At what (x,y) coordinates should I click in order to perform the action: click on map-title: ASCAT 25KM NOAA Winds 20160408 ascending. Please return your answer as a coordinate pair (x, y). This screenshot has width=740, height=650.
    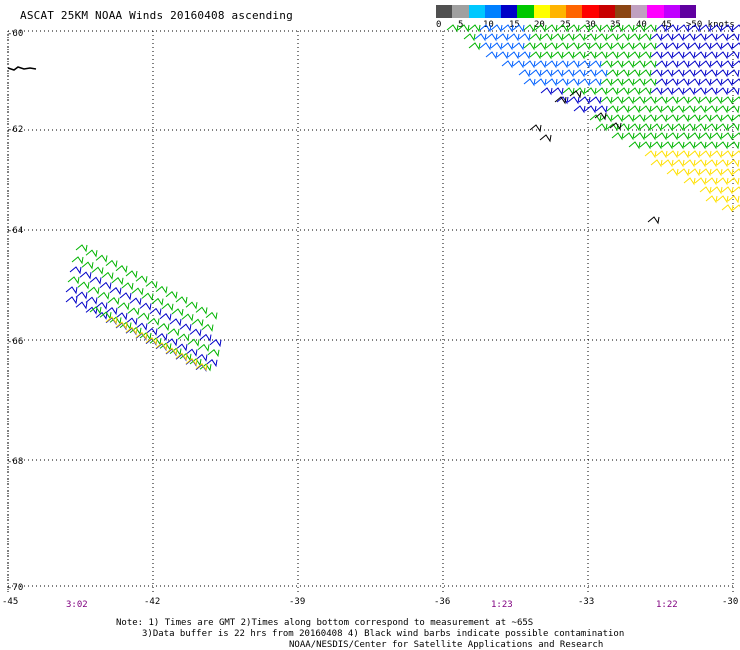
    Looking at the image, I should click on (156, 15).